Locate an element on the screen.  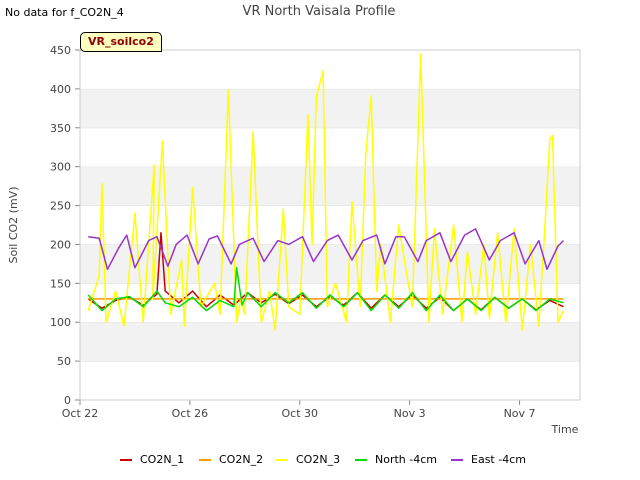
legend-item: CO2N_3 is located at coordinates (308, 459).